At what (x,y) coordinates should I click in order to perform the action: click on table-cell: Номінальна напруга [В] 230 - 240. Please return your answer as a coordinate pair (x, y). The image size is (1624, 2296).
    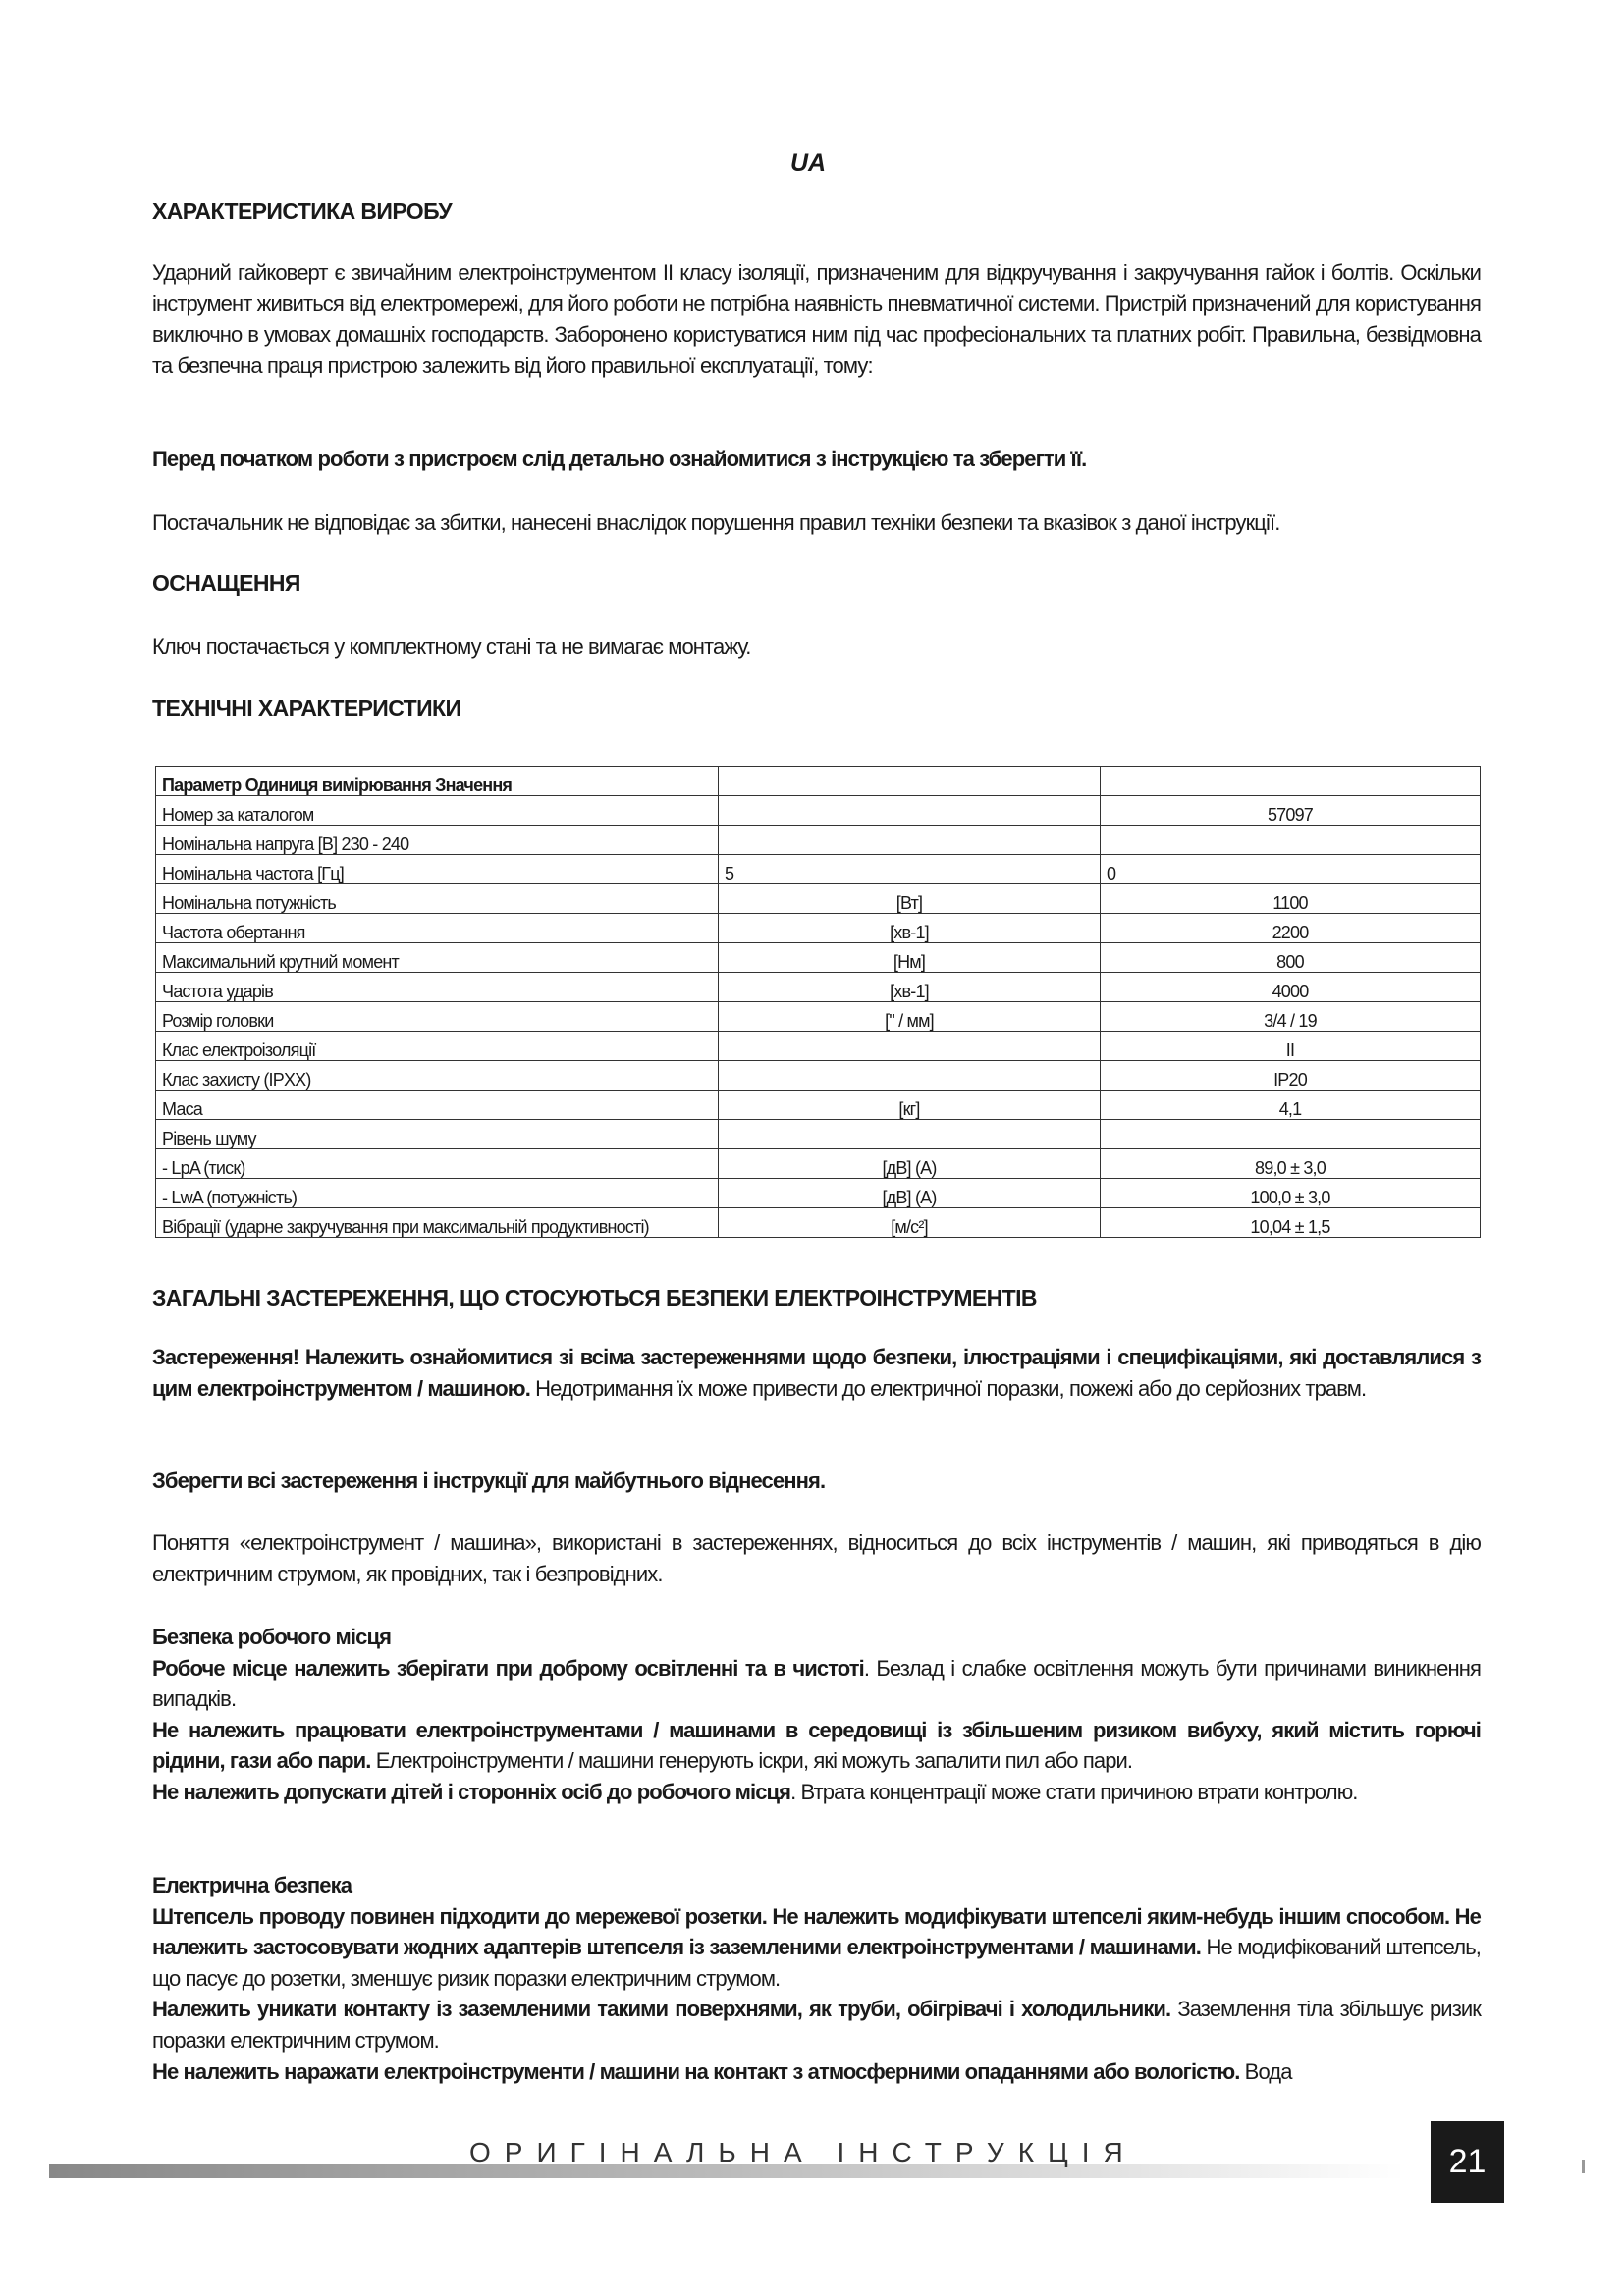
    Looking at the image, I should click on (437, 840).